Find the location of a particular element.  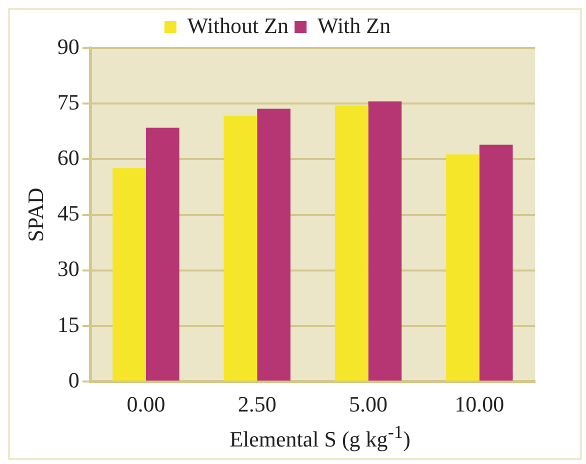

y-axis-title: SPAD is located at coordinates (35, 215).